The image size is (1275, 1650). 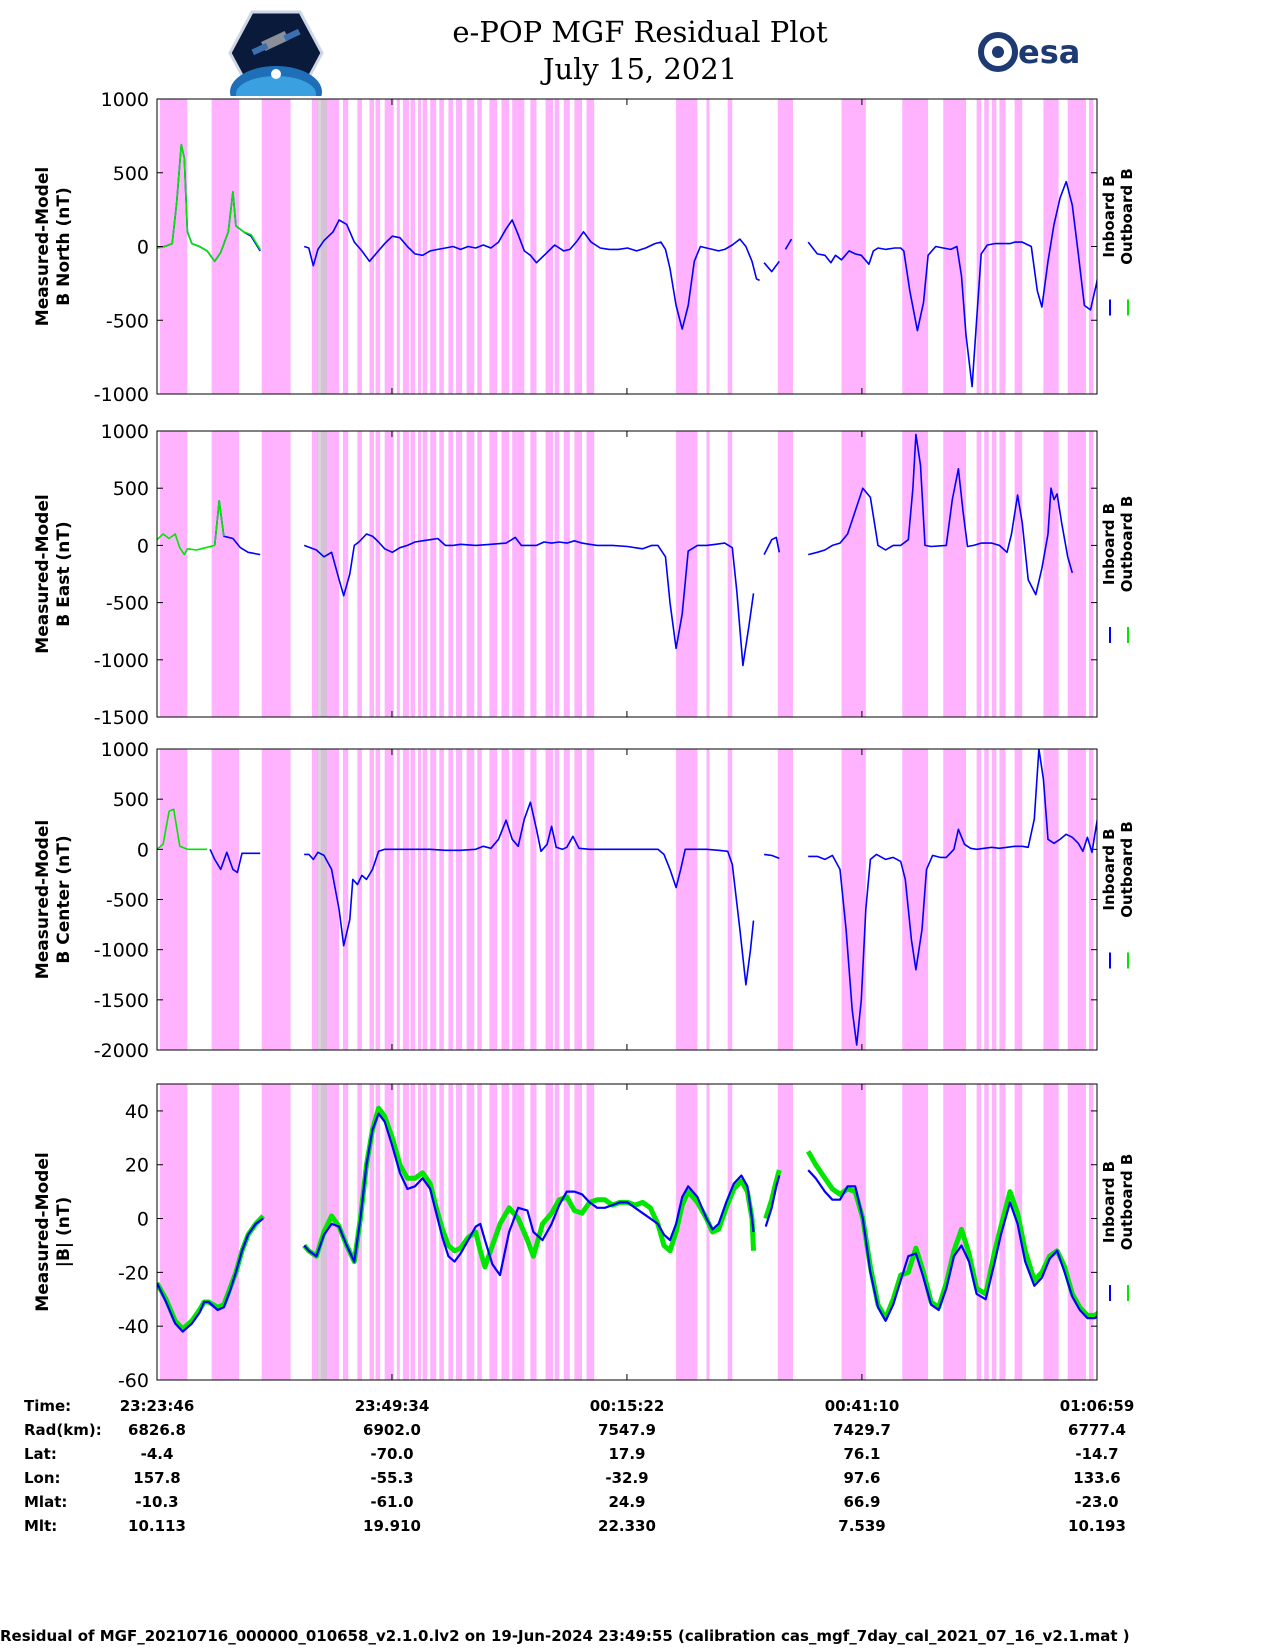 What do you see at coordinates (862, 1454) in the screenshot?
I see `table-cell: 76.1` at bounding box center [862, 1454].